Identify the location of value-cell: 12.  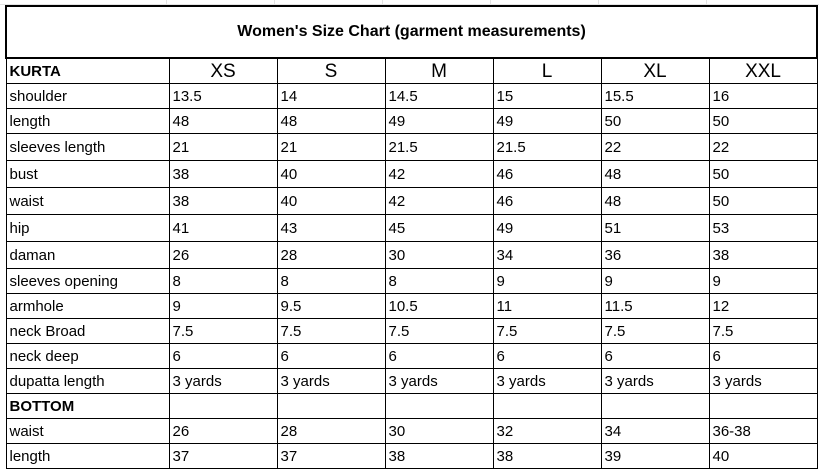
(763, 306).